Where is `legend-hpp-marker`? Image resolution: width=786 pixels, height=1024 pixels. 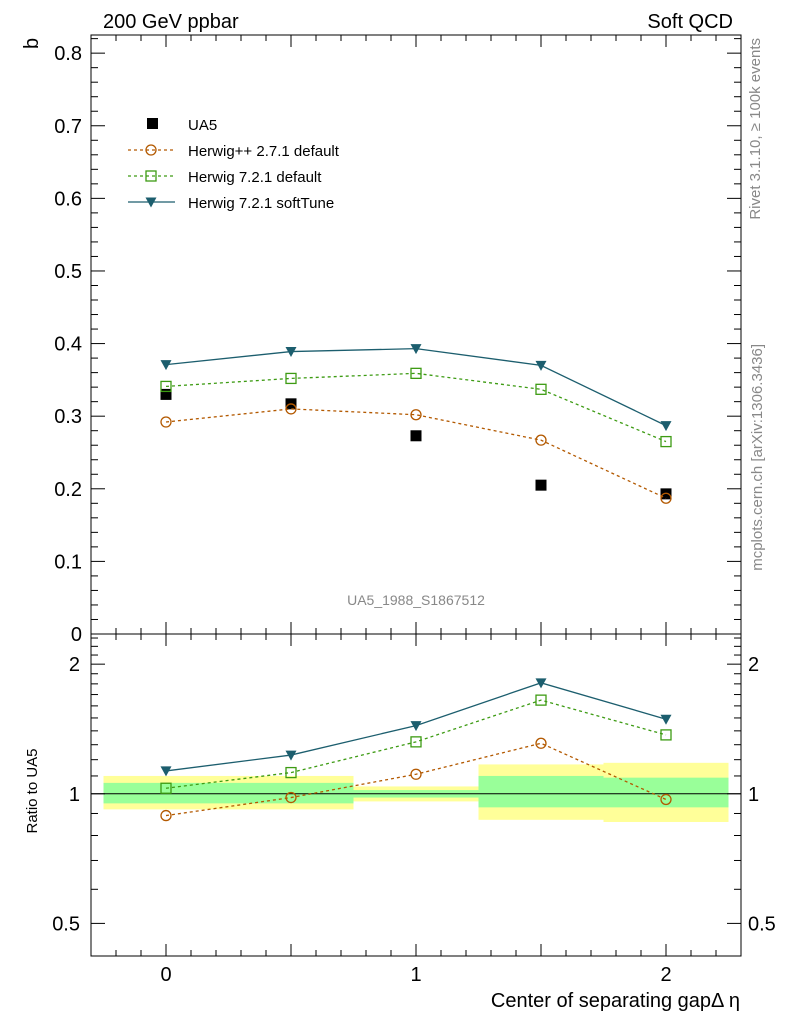 legend-hpp-marker is located at coordinates (151, 150).